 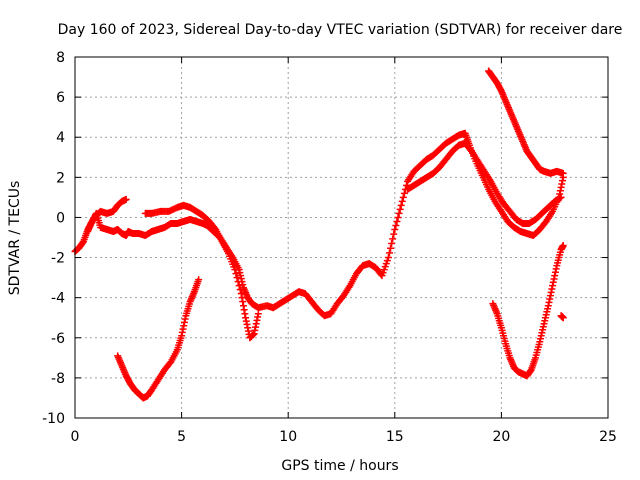 I want to click on x-tick-label: 25, so click(x=608, y=437).